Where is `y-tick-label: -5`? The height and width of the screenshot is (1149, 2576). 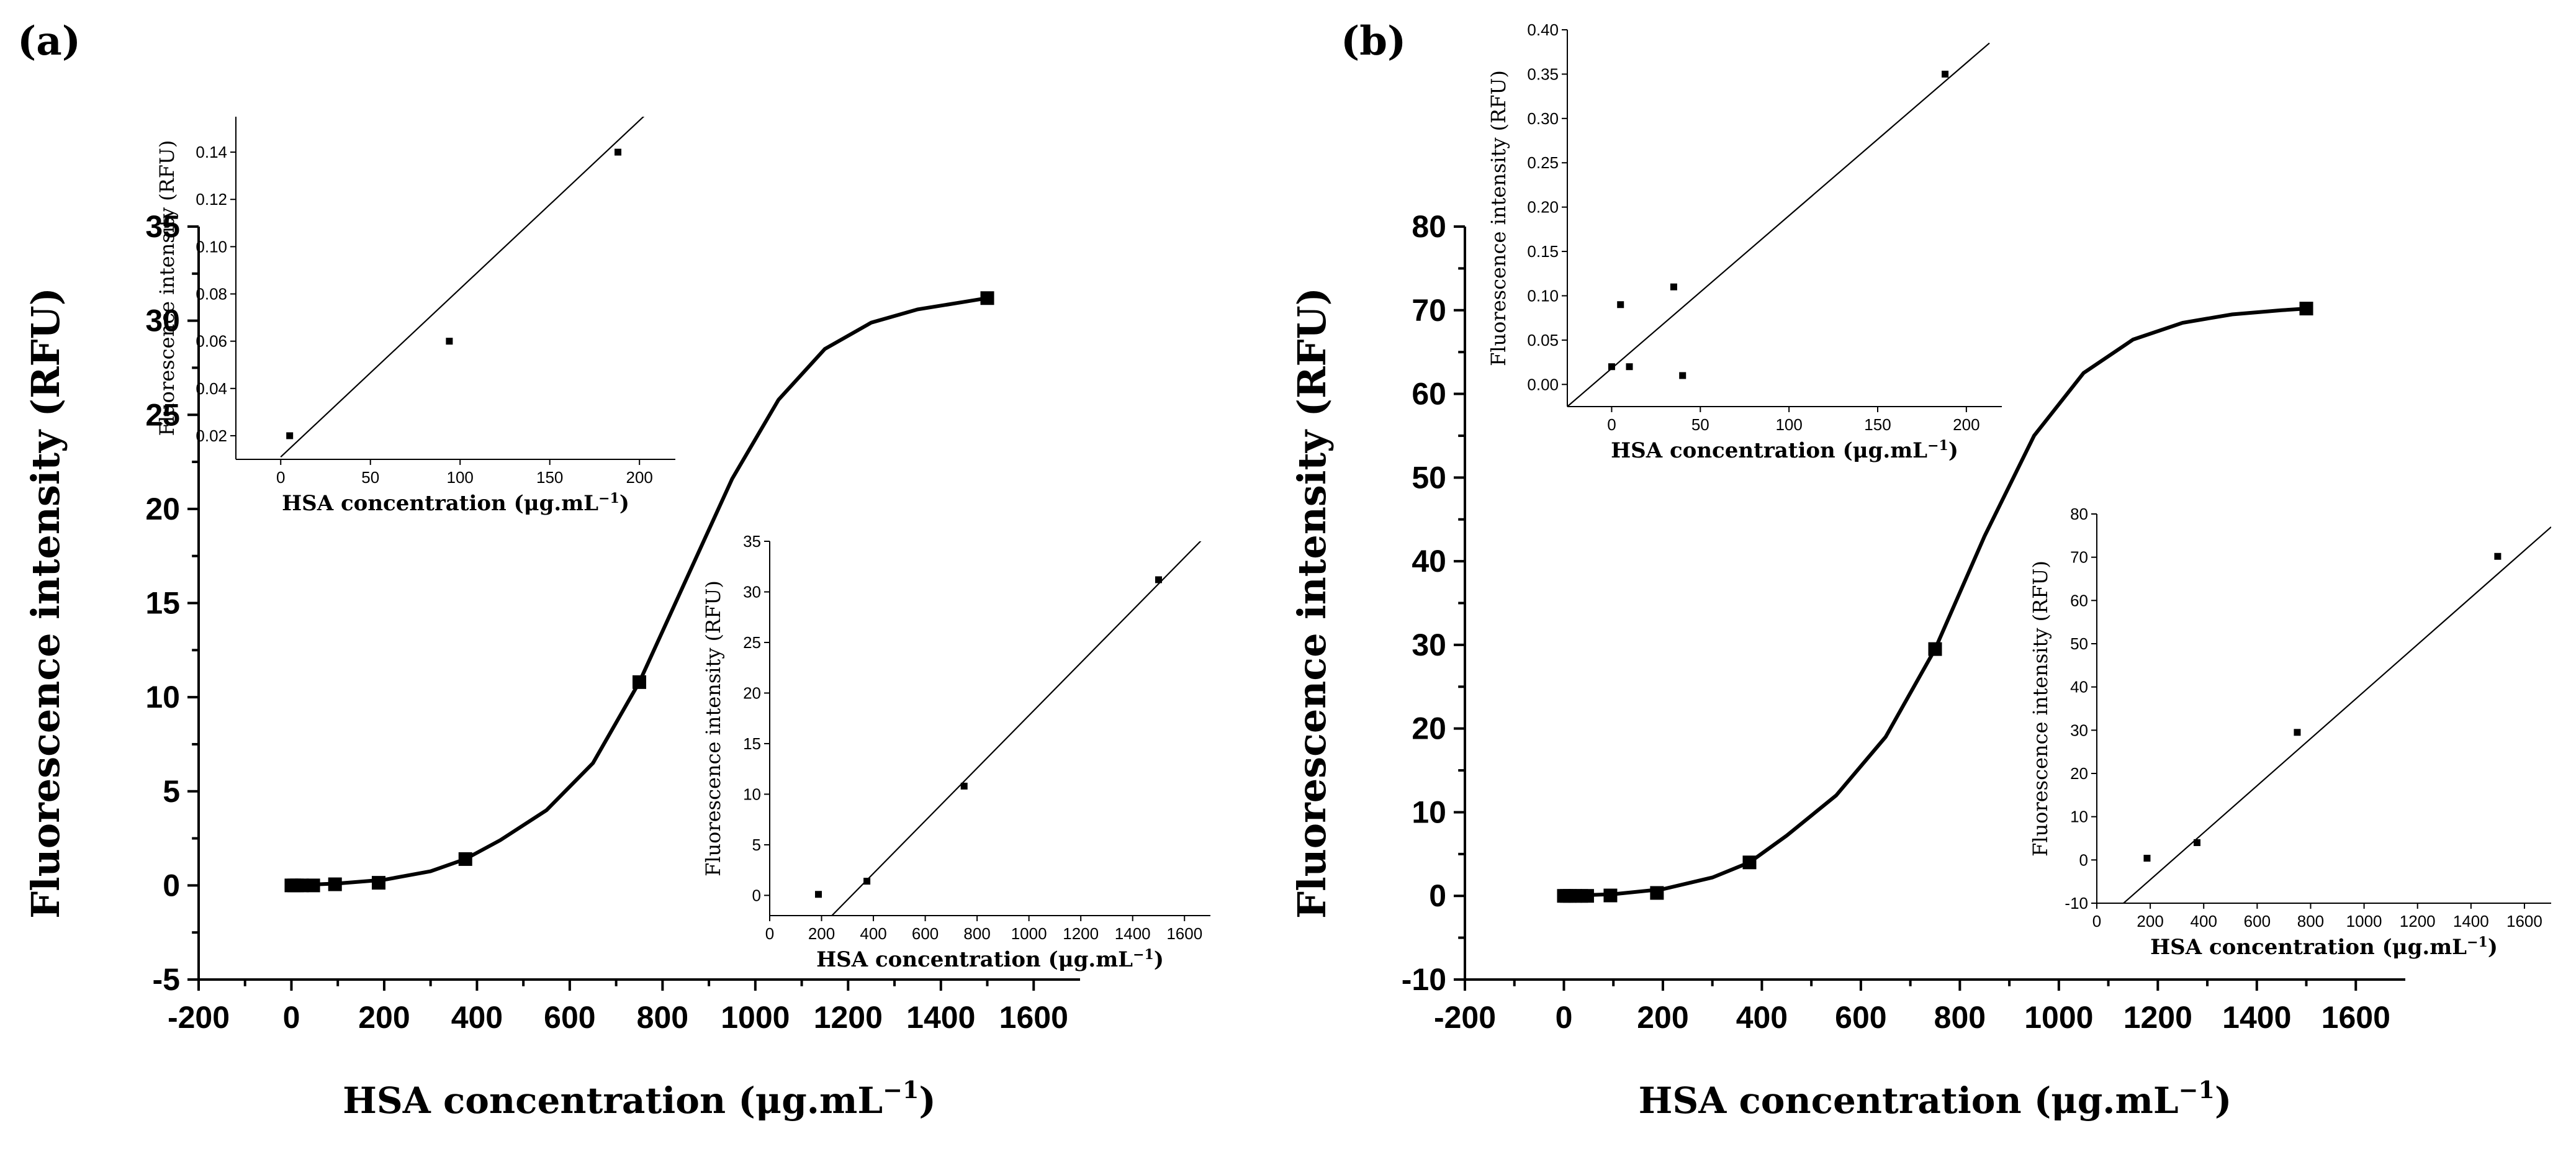
y-tick-label: -5 is located at coordinates (166, 979).